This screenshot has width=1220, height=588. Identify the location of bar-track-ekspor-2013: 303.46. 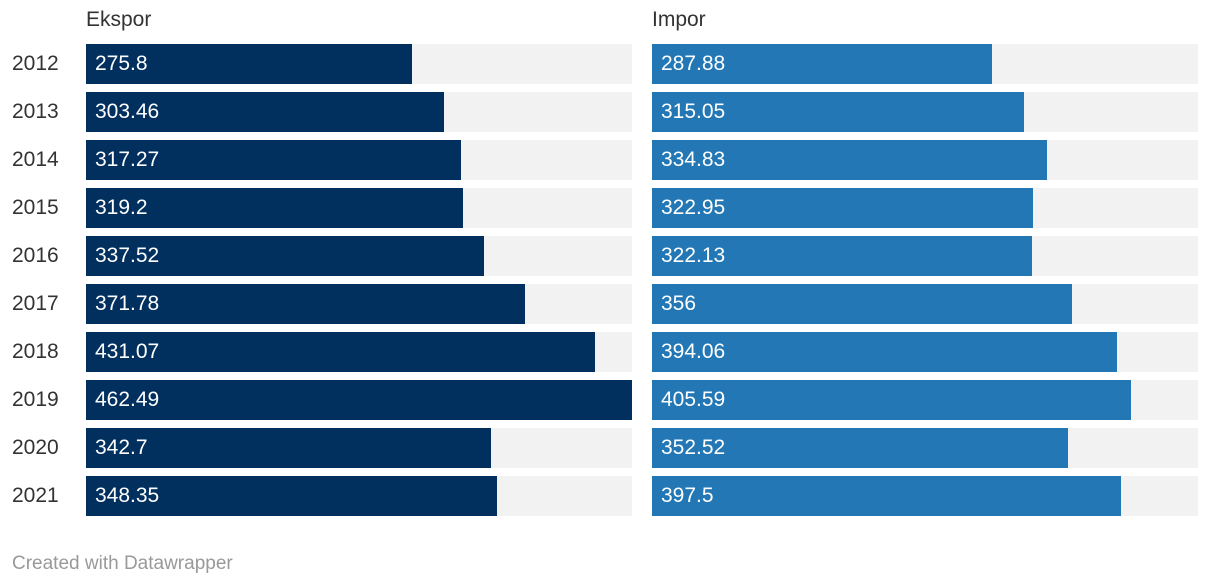
(359, 112).